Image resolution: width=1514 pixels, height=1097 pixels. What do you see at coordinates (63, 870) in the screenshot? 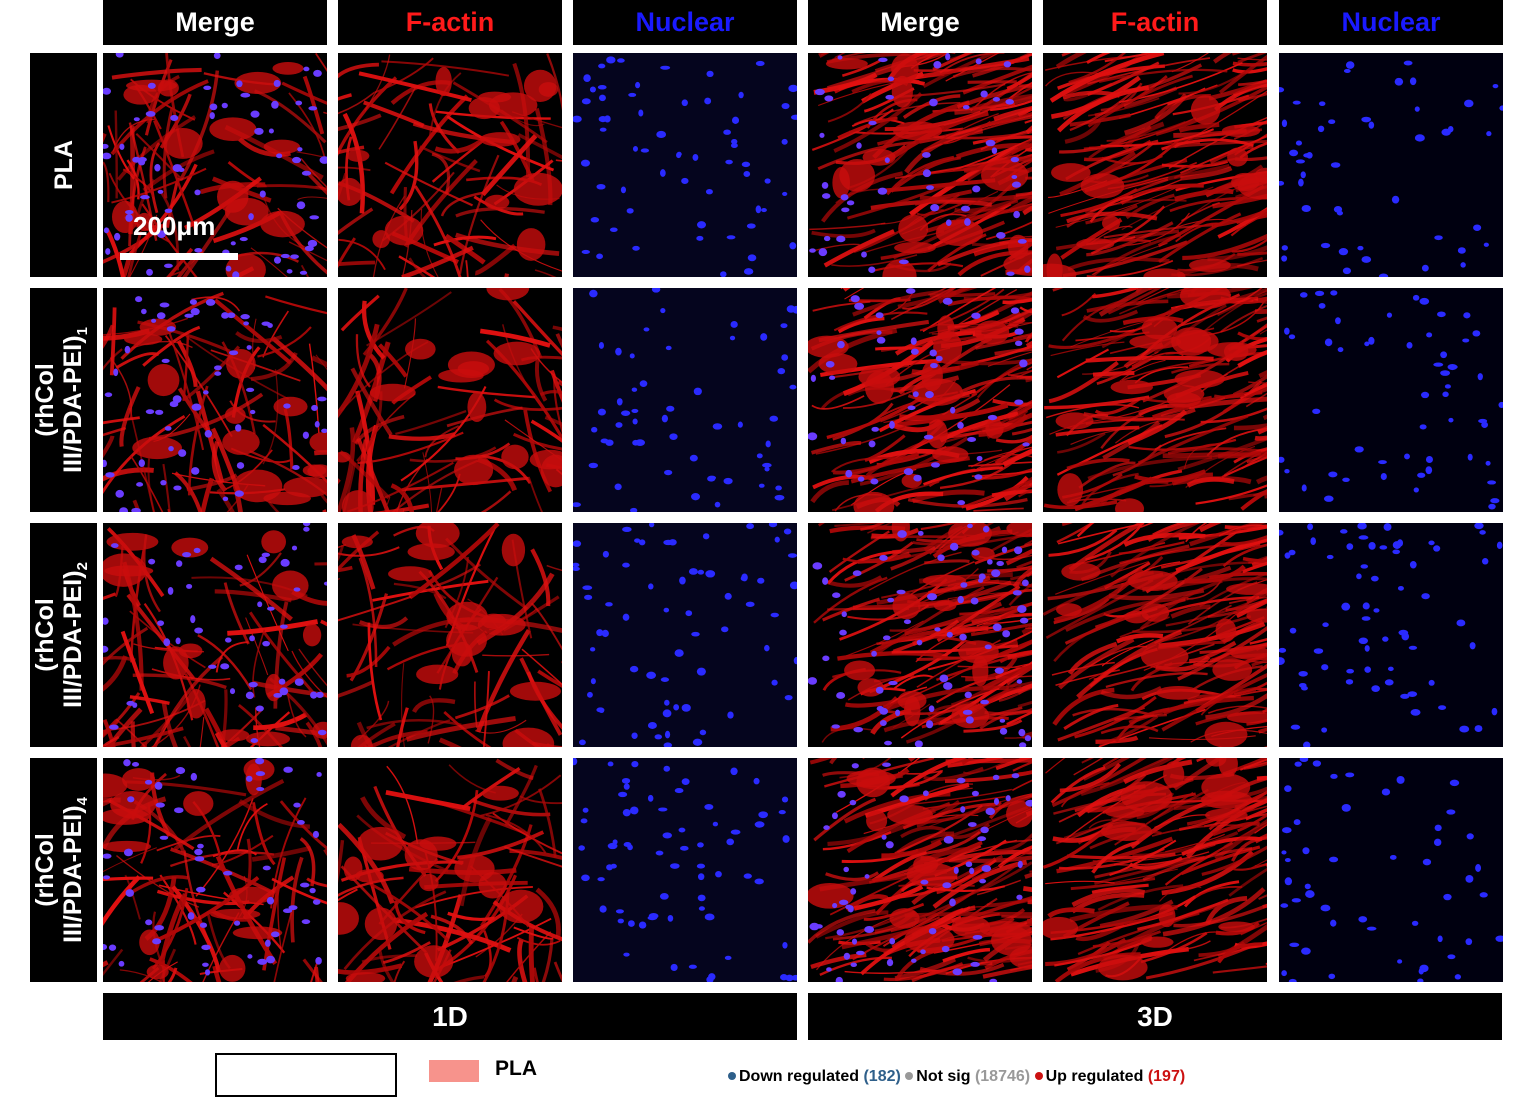
I see `row-label-rhcol-4: (rhCol III/PDA-PEI)4` at bounding box center [63, 870].